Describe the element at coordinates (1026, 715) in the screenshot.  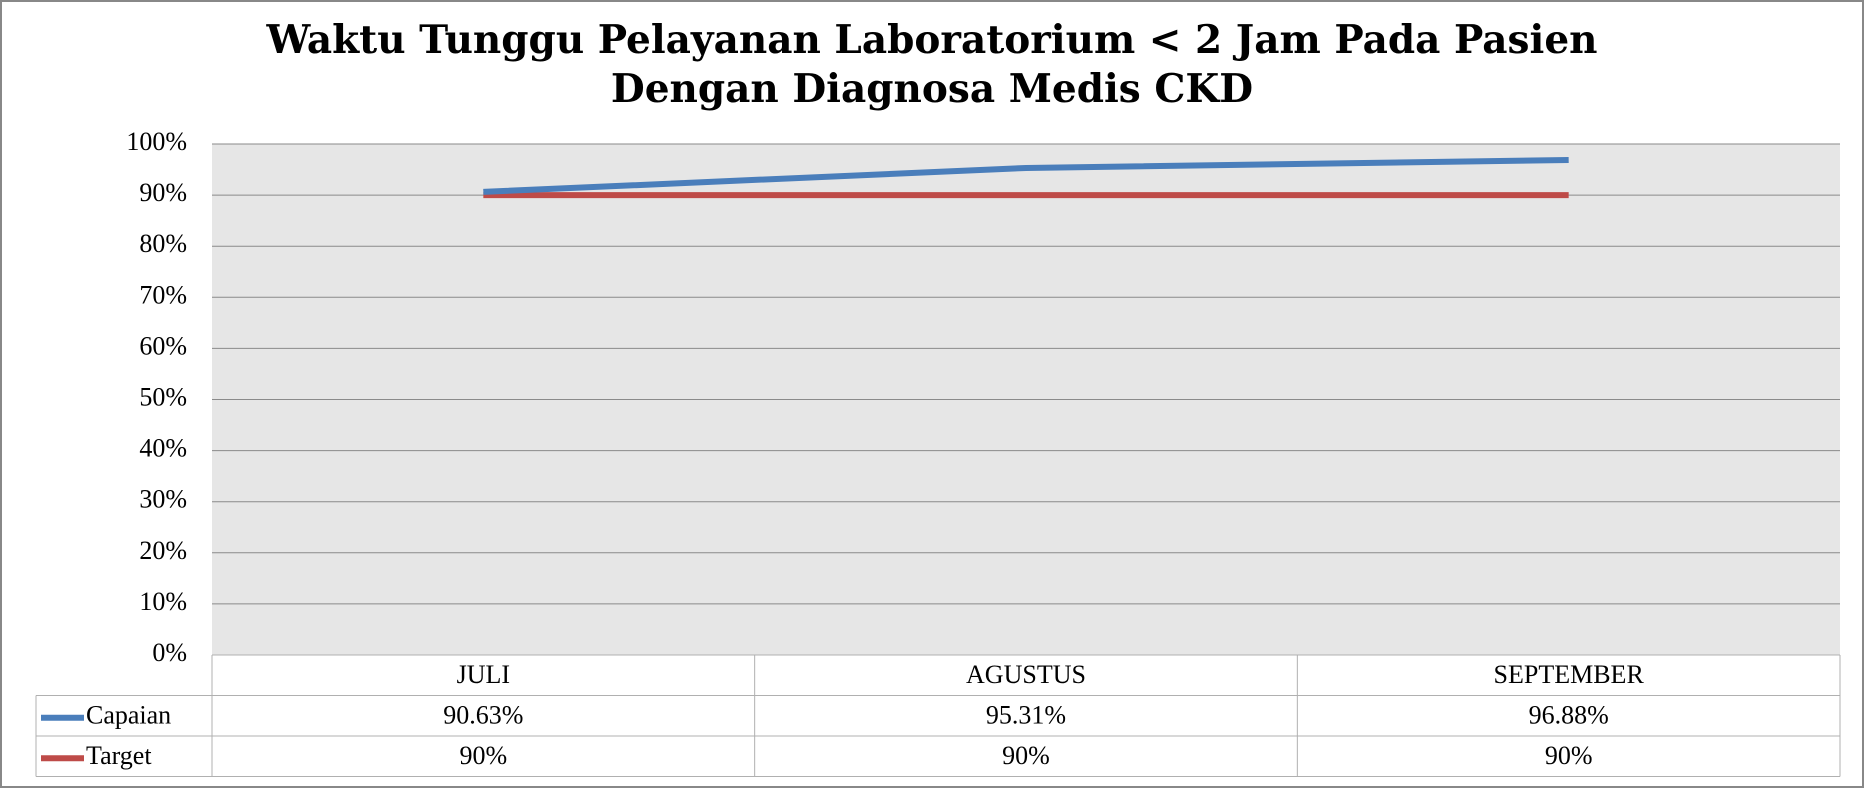
I see `table-value: 95.31%` at that location.